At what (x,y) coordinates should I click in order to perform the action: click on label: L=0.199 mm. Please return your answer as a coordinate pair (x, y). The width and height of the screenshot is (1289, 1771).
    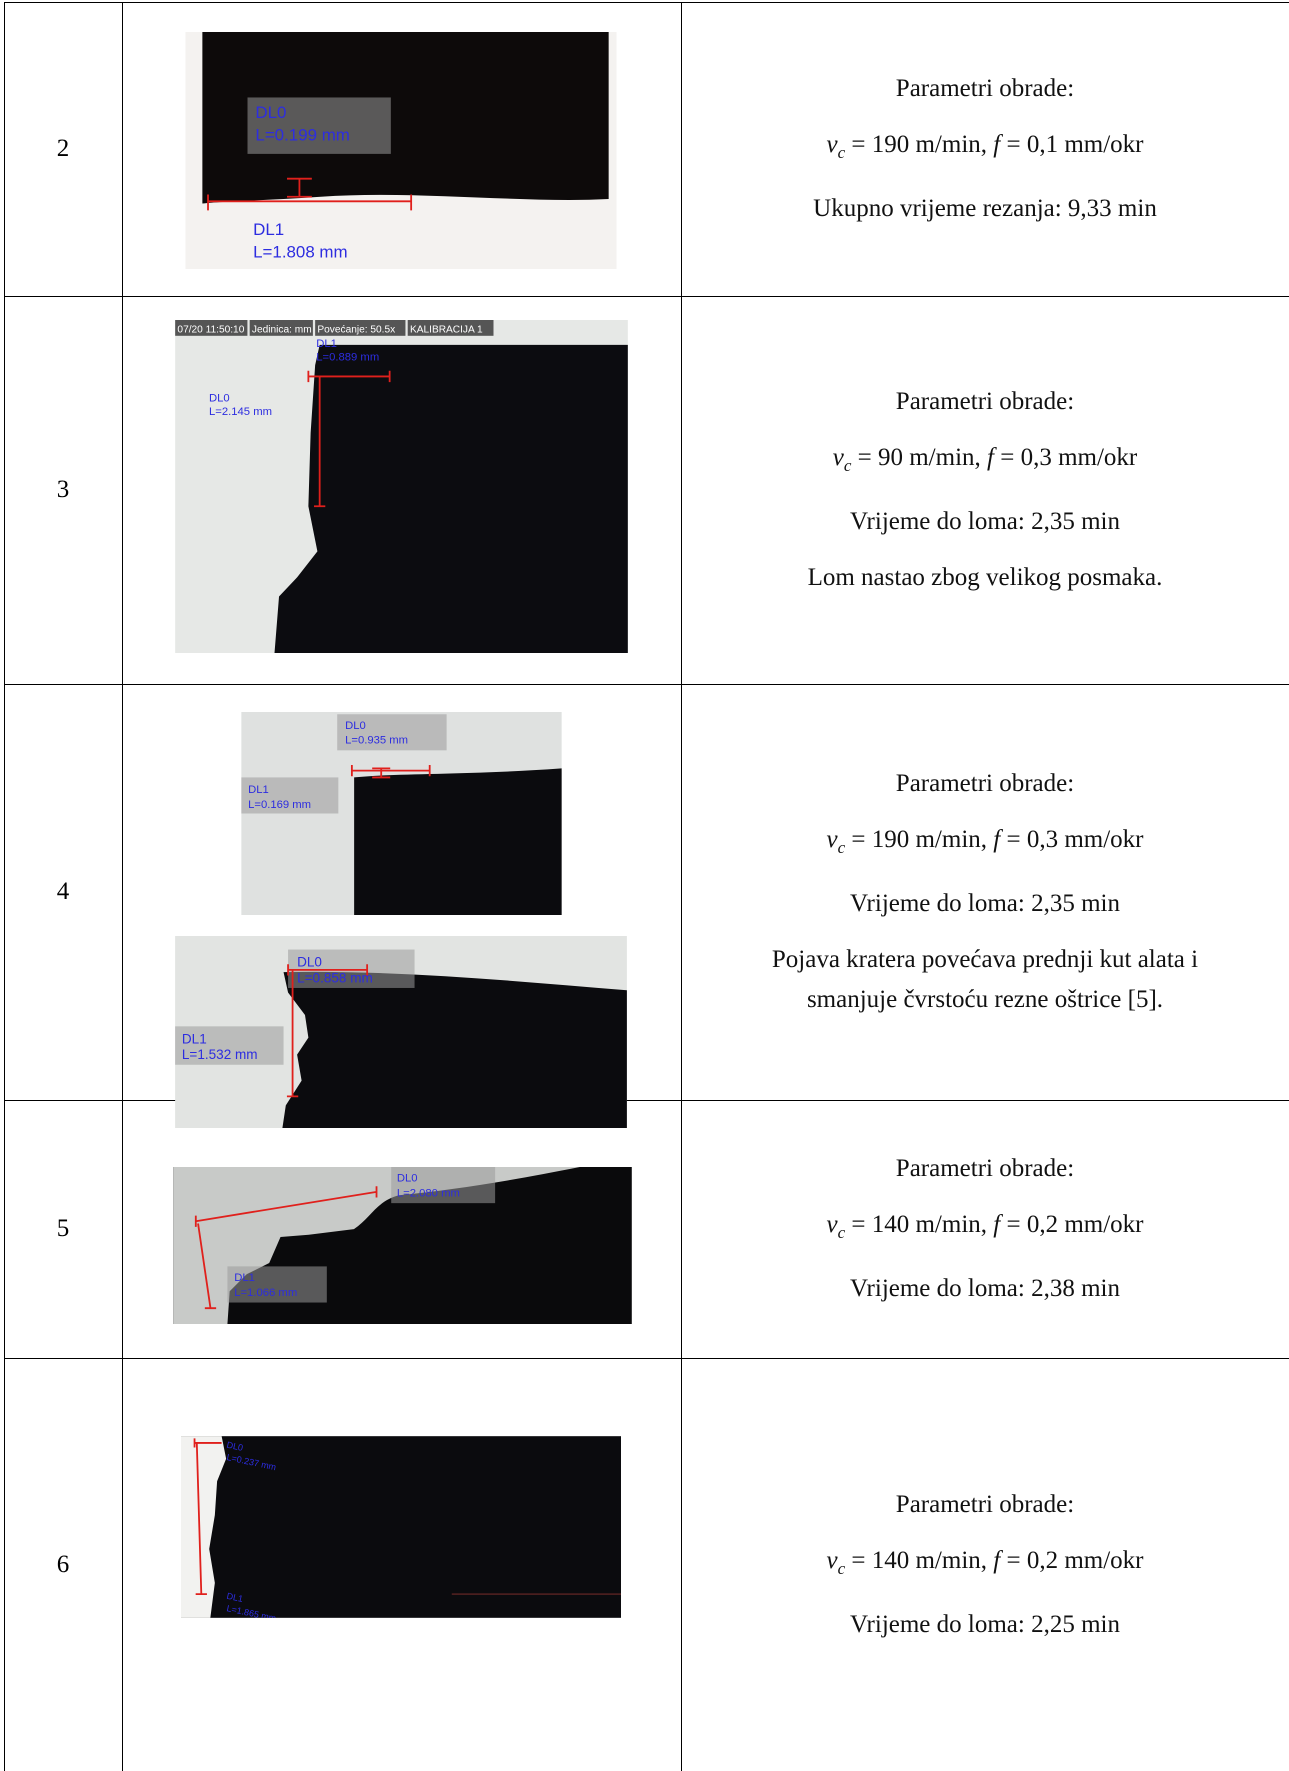
    Looking at the image, I should click on (302, 134).